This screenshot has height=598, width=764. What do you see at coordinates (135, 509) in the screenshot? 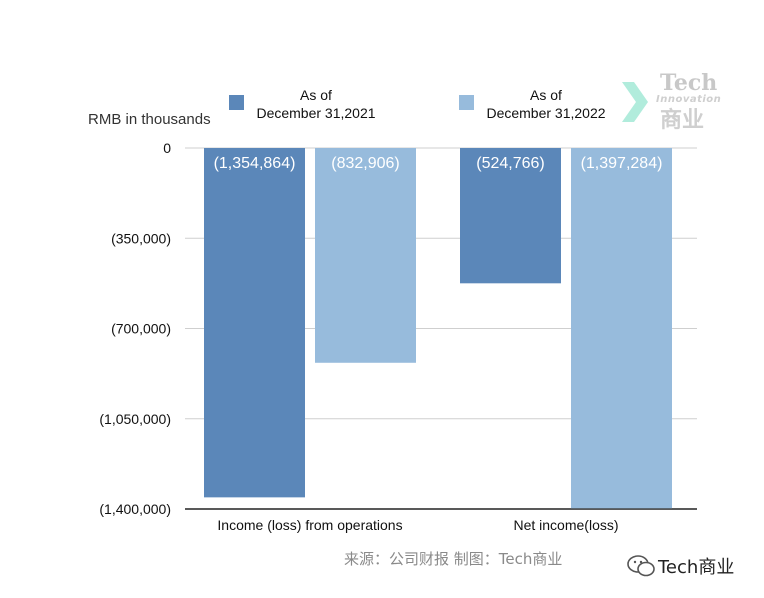
I see `y-tick-label: (1,400,000)` at bounding box center [135, 509].